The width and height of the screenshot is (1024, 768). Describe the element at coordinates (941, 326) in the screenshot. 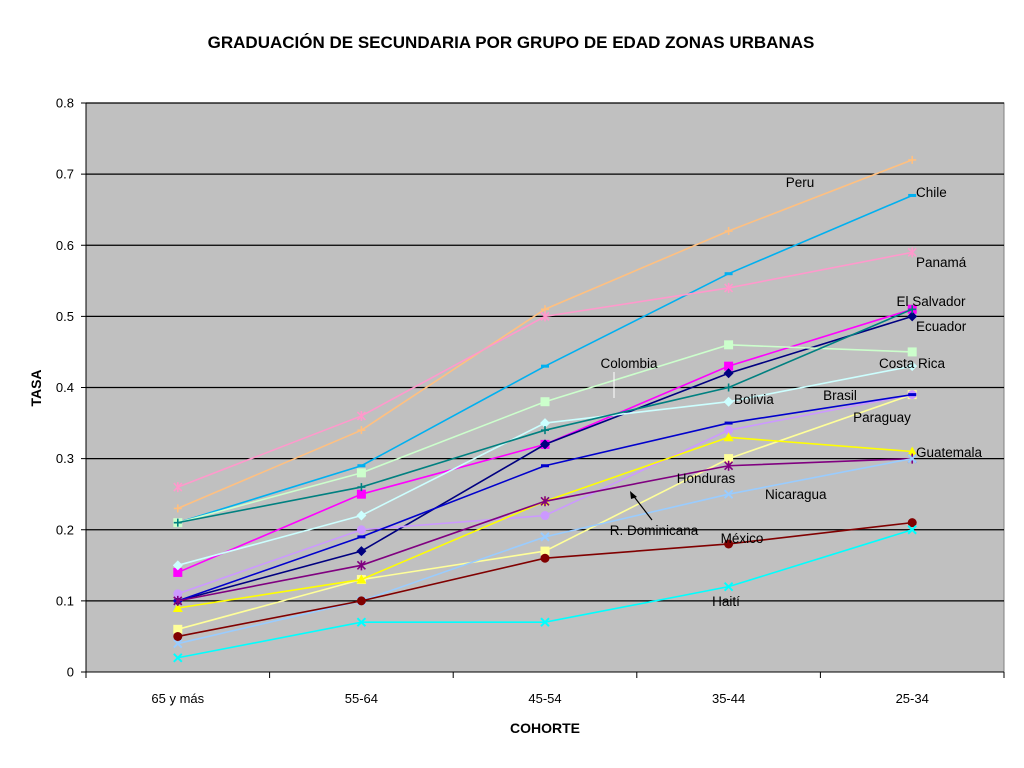

I see `series-annotation: Ecuador` at that location.